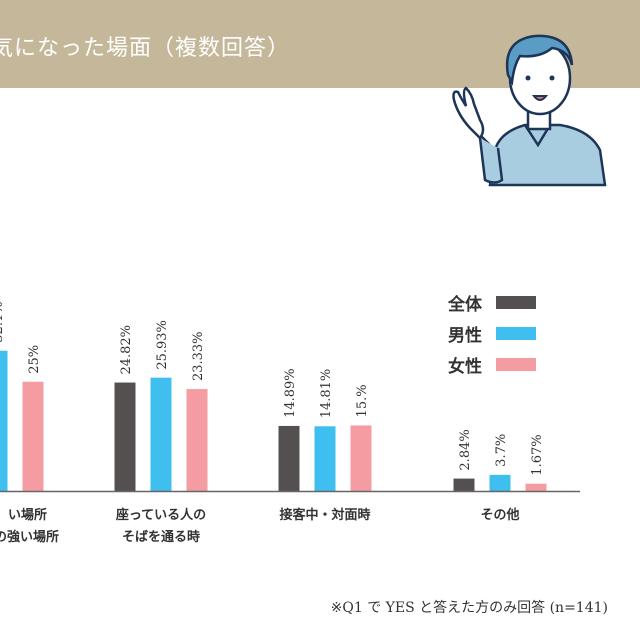 The height and width of the screenshot is (640, 640). What do you see at coordinates (362, 400) in the screenshot?
I see `data-label: 15.%` at bounding box center [362, 400].